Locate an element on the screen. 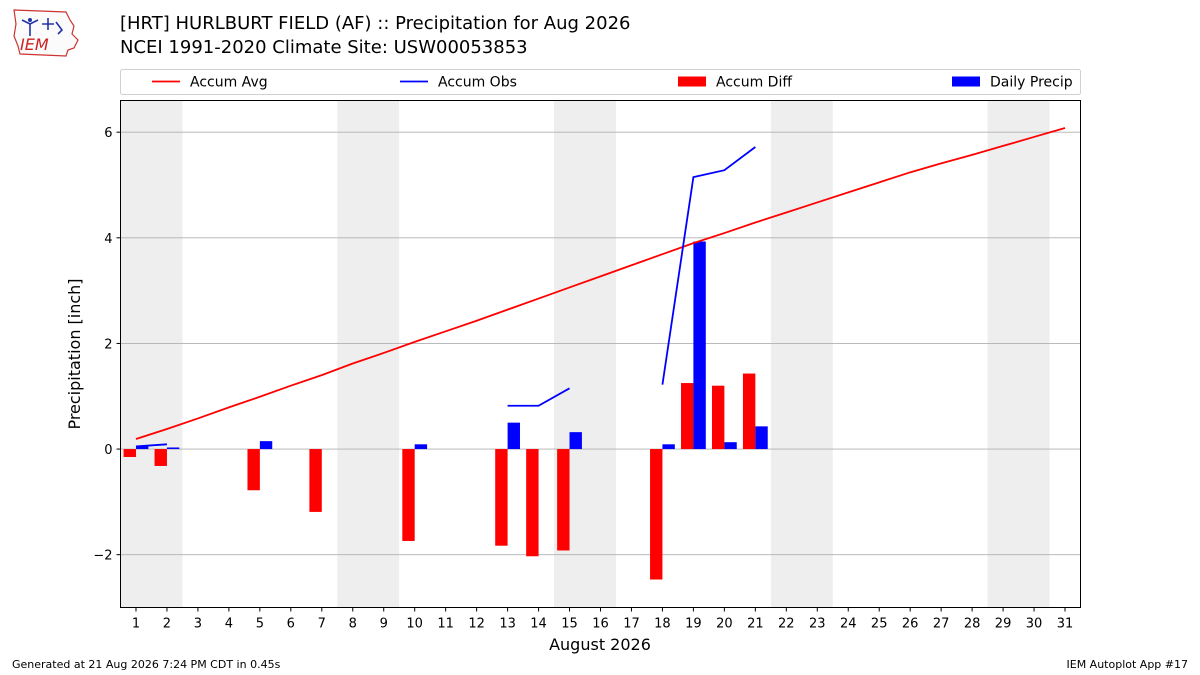 Image resolution: width=1200 pixels, height=675 pixels. legend-label: Accum Avg is located at coordinates (229, 83).